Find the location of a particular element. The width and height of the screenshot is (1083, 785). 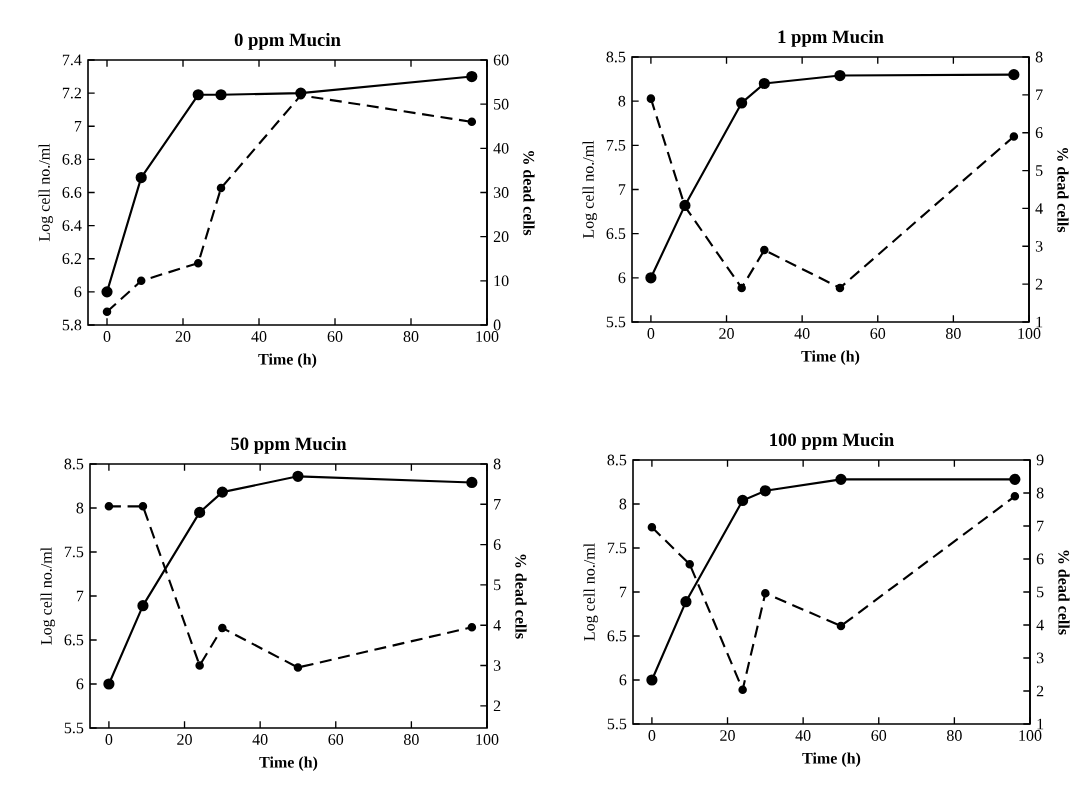

y2-tick-label: 60 is located at coordinates (501, 60).